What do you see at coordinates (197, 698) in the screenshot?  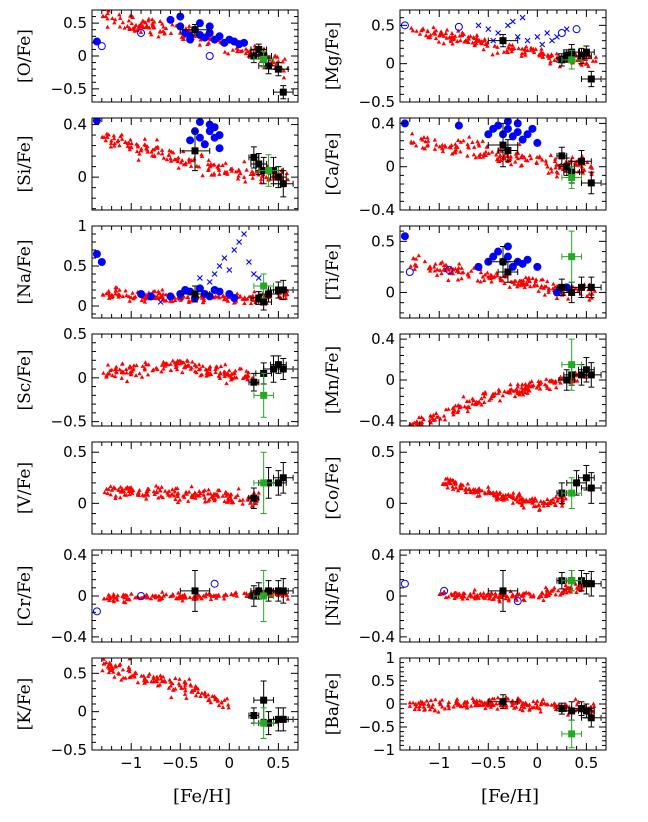 I see `plot-area` at bounding box center [197, 698].